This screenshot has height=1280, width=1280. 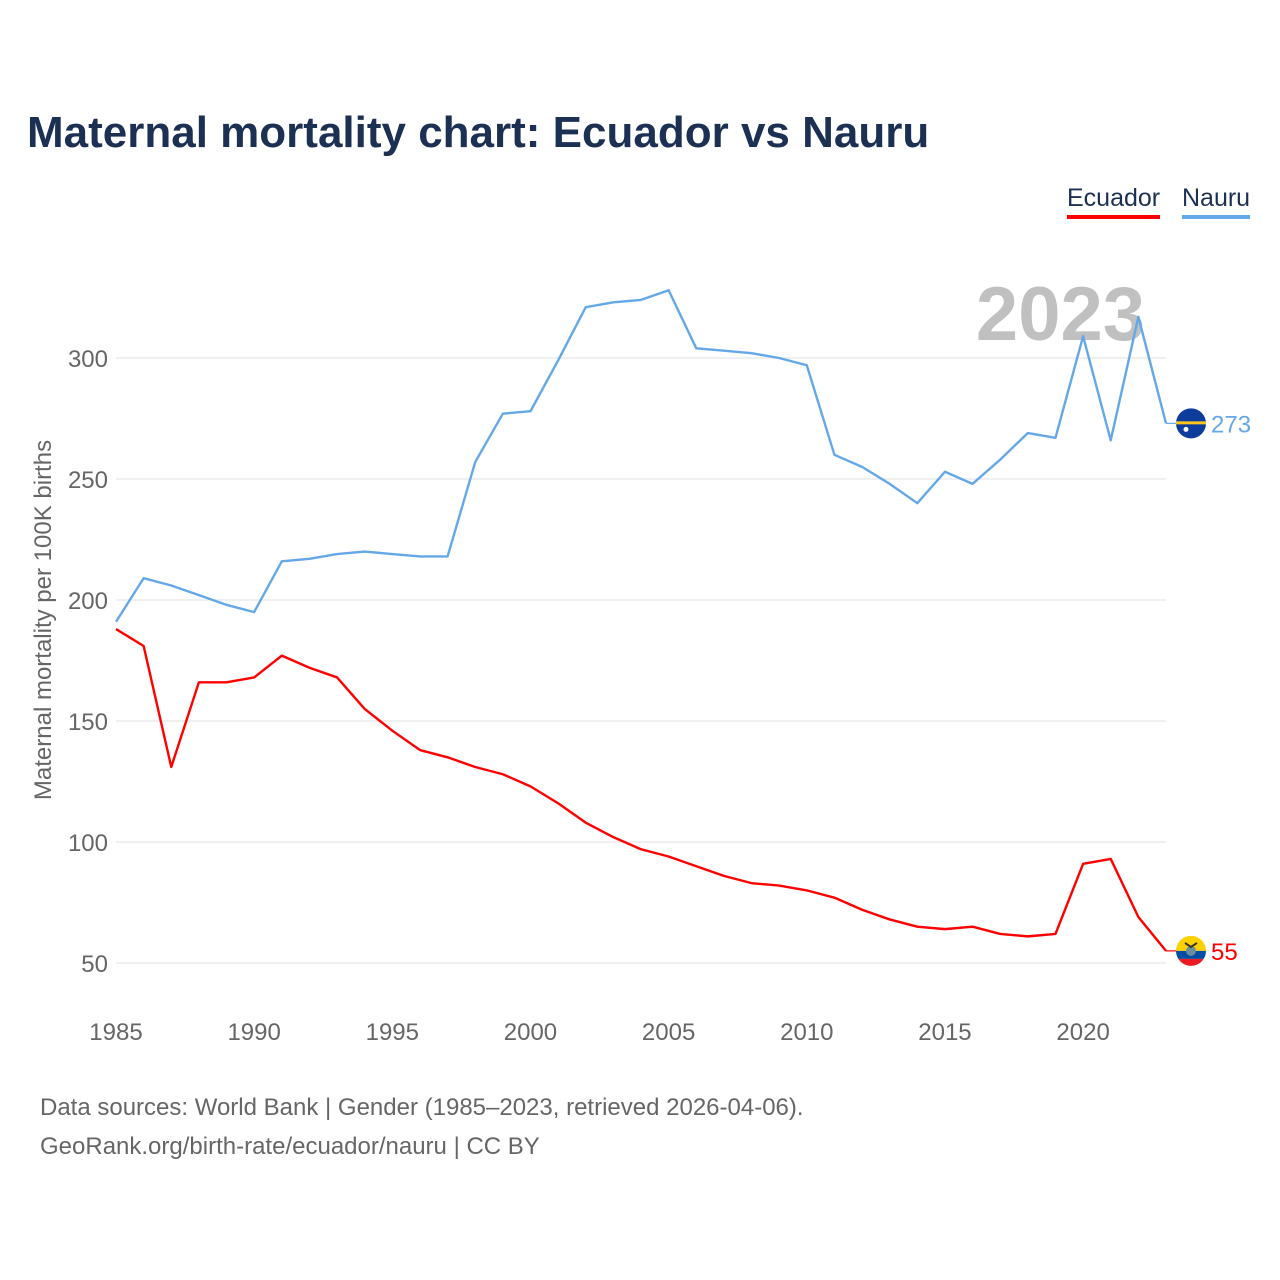 I want to click on end-value-label-nauru: 273, so click(x=1231, y=424).